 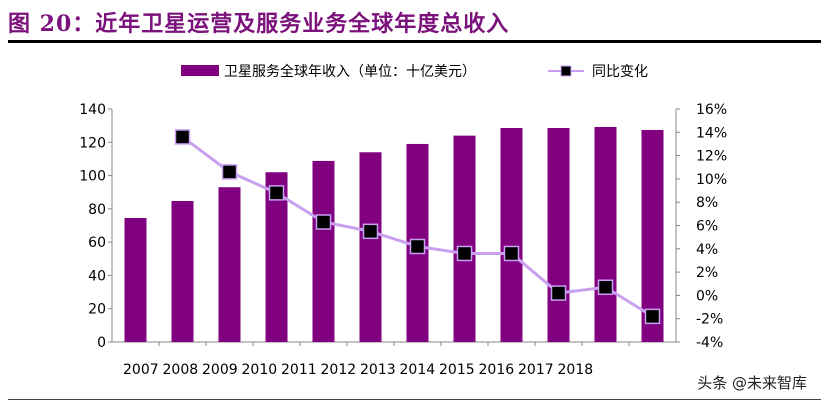 What do you see at coordinates (418, 370) in the screenshot?
I see `x-tick-label: 2014` at bounding box center [418, 370].